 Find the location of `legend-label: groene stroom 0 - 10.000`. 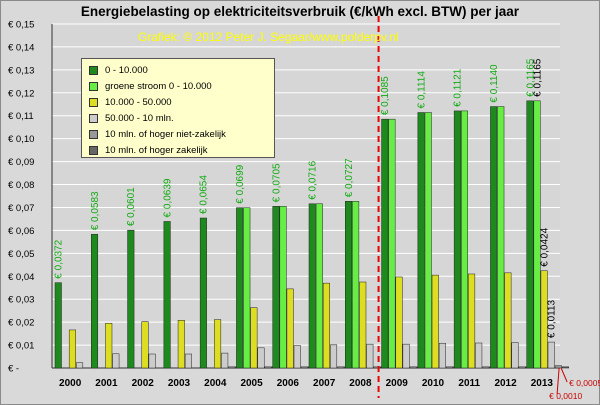

legend-label: groene stroom 0 - 10.000 is located at coordinates (158, 86).